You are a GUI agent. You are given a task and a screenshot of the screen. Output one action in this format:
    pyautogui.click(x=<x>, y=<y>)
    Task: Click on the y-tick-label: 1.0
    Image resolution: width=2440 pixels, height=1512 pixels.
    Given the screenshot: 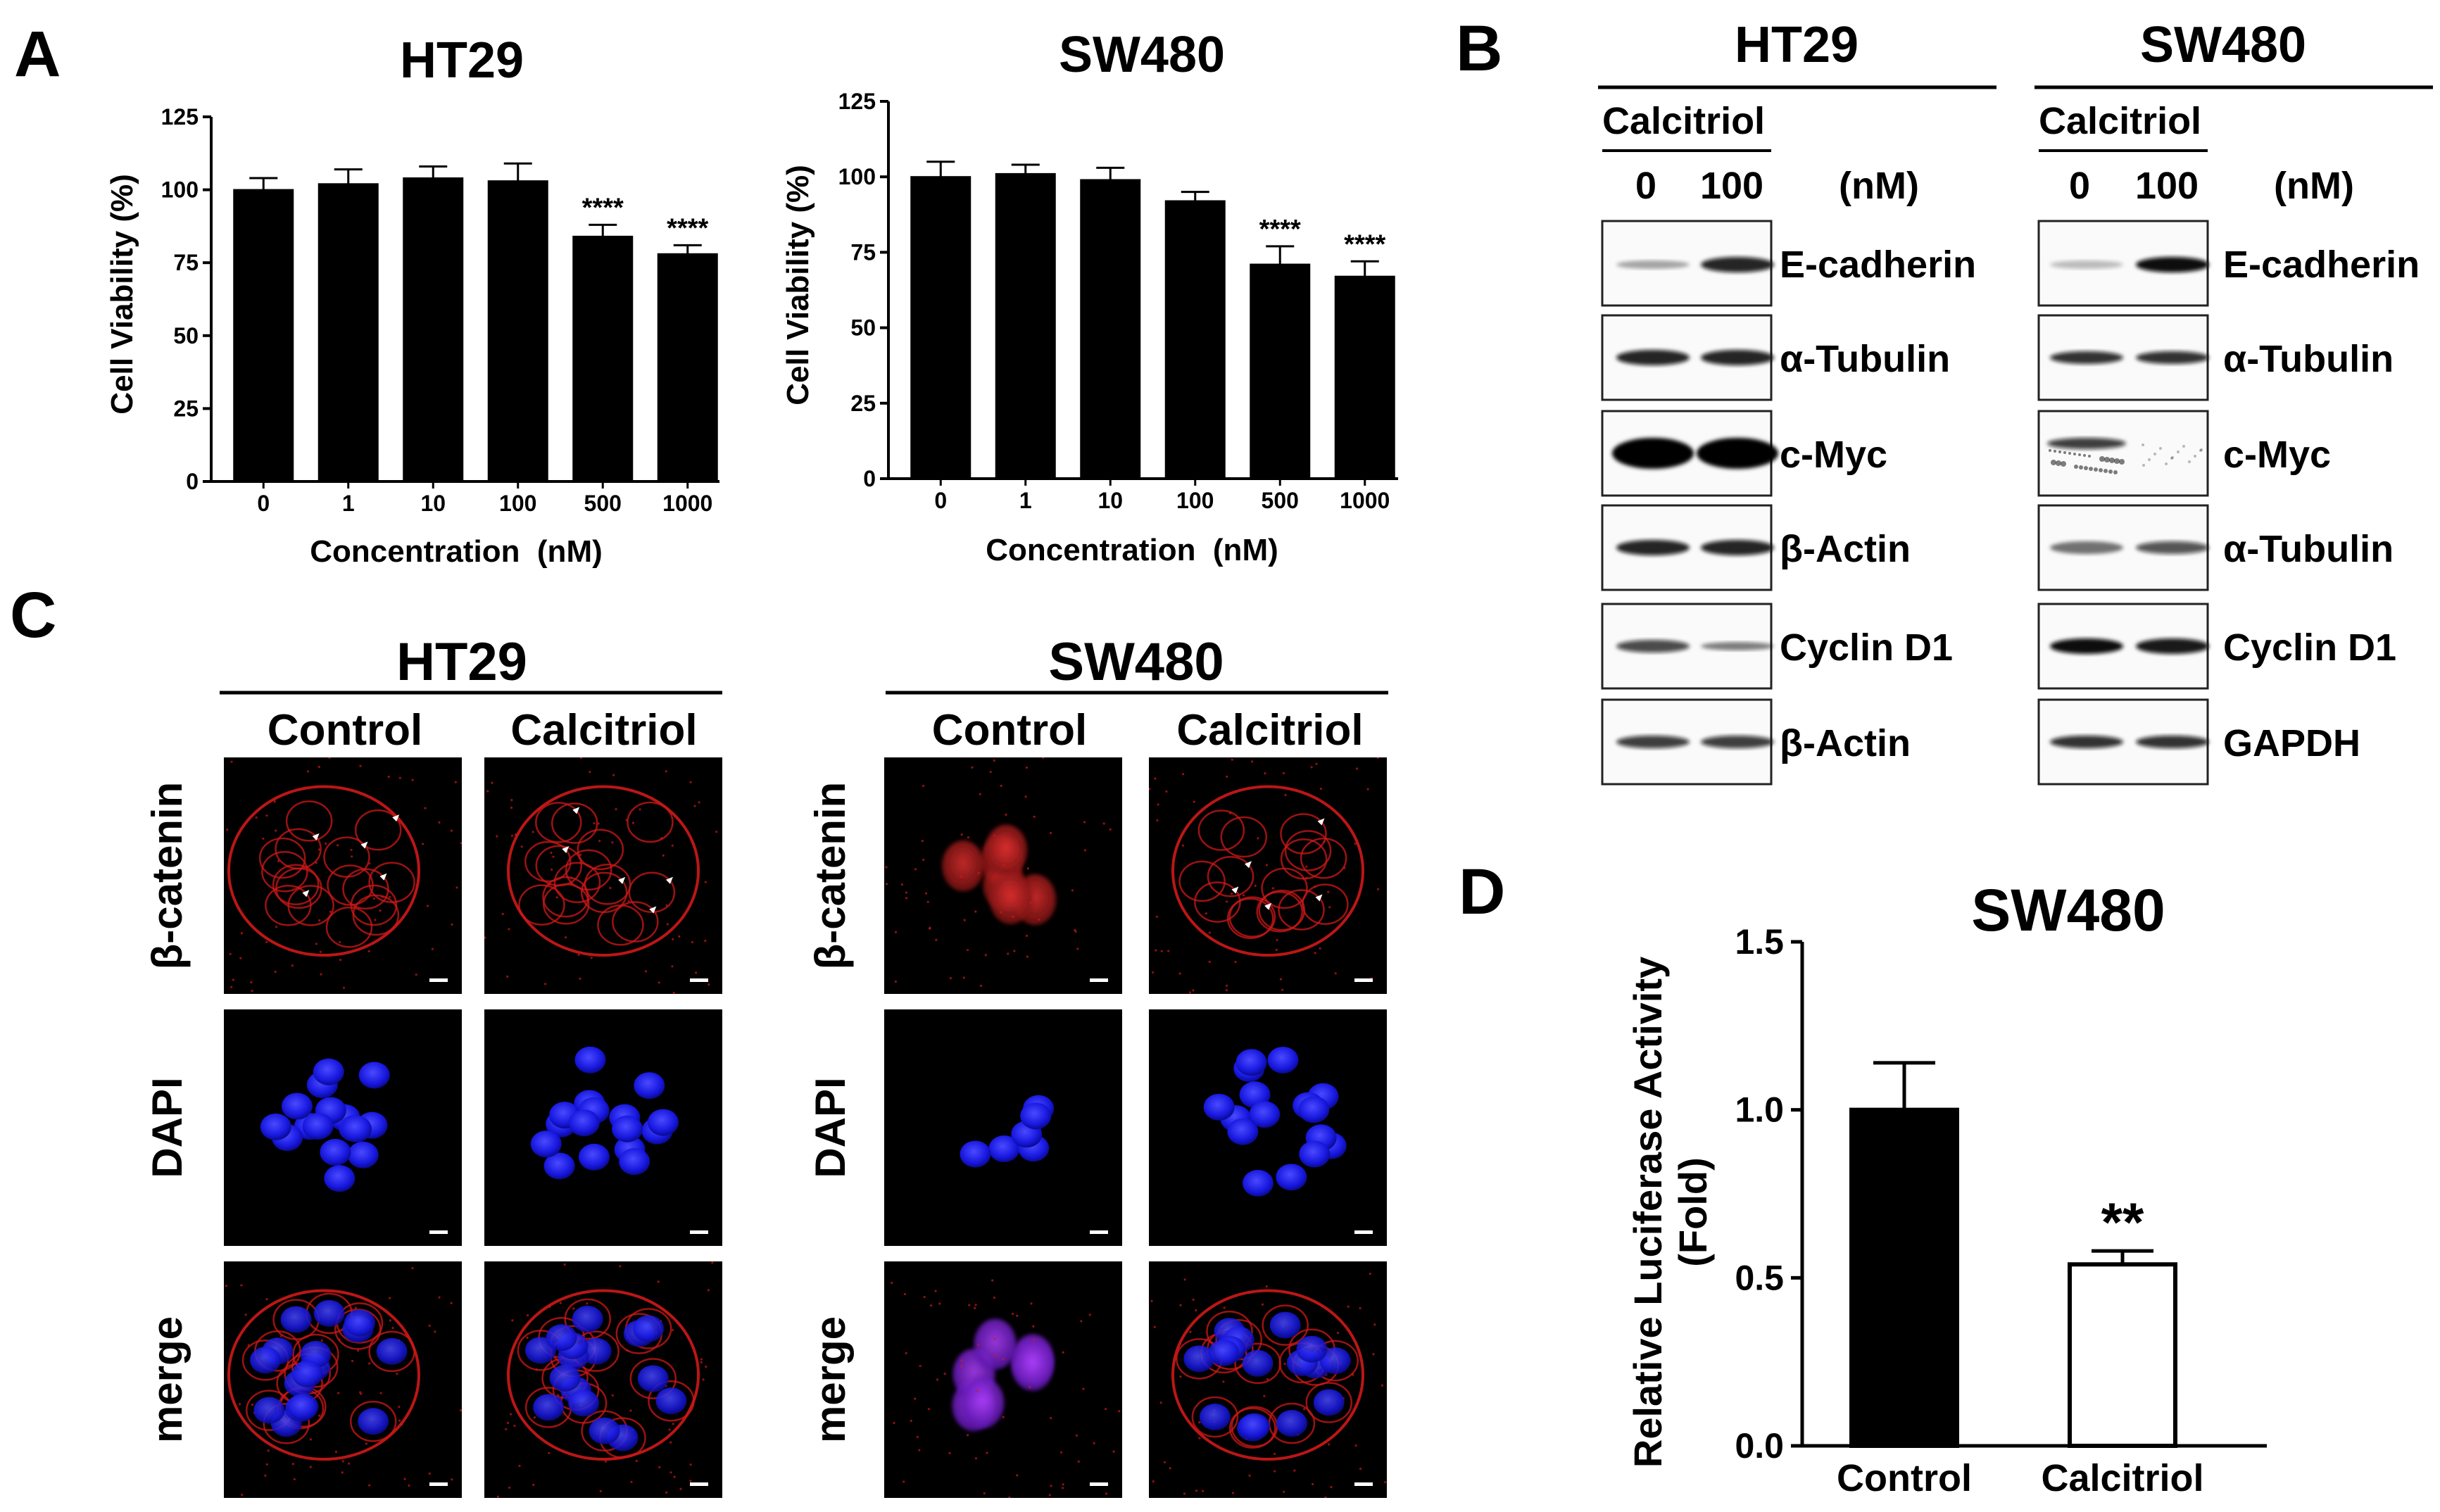 What is the action you would take?
    pyautogui.click(x=1760, y=1110)
    